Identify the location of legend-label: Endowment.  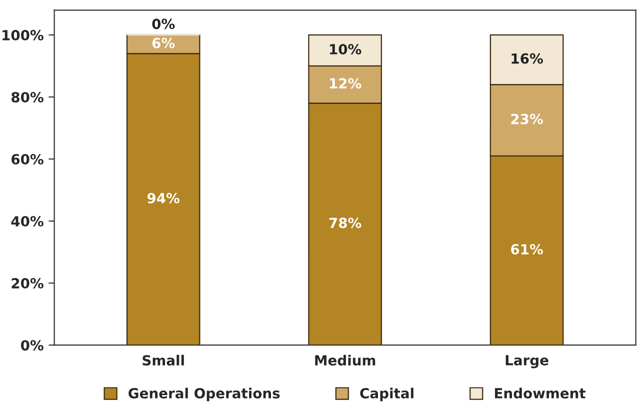
(540, 393).